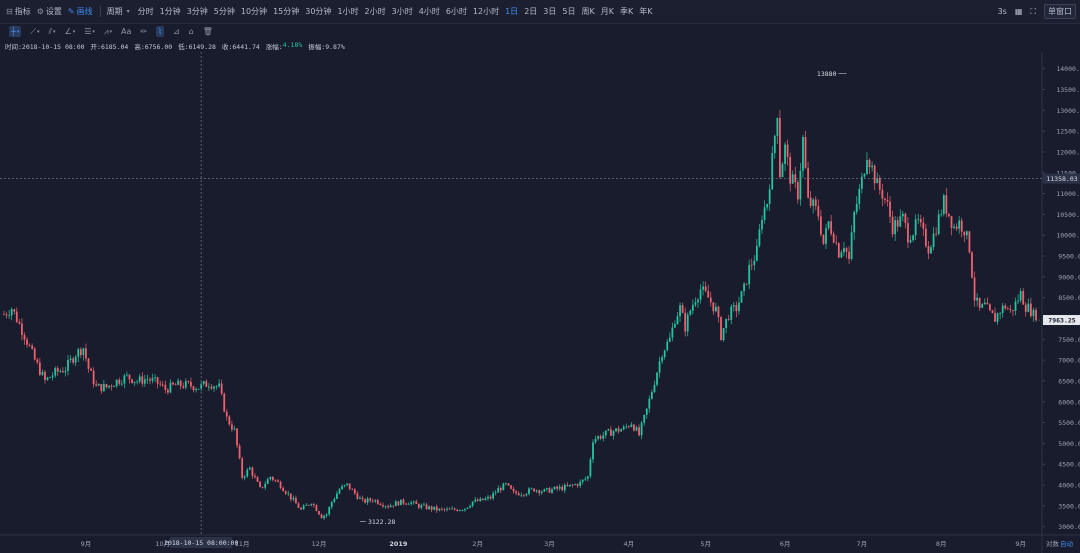  What do you see at coordinates (89, 31) in the screenshot?
I see `fibonacci-tool: ☰ ▾` at bounding box center [89, 31].